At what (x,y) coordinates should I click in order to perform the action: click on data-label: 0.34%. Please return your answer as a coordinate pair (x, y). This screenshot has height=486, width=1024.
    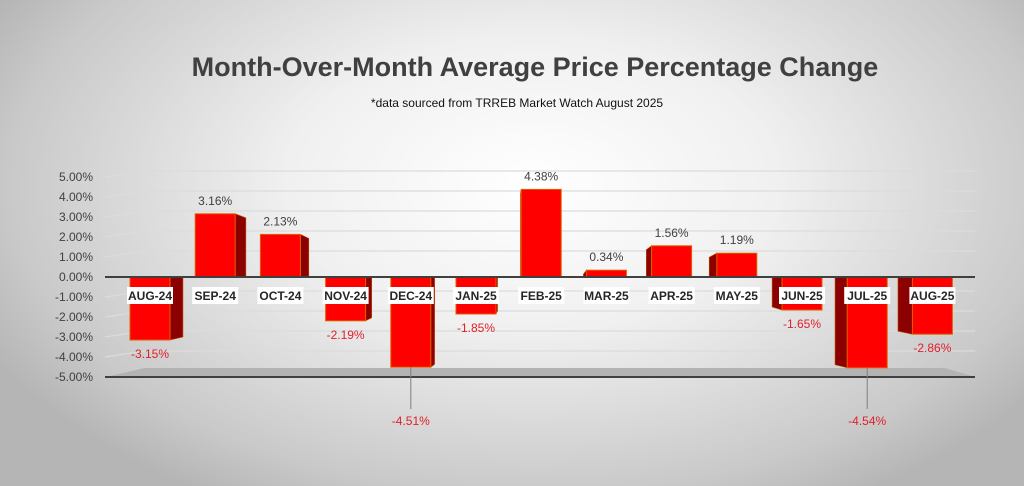
    Looking at the image, I should click on (606, 257).